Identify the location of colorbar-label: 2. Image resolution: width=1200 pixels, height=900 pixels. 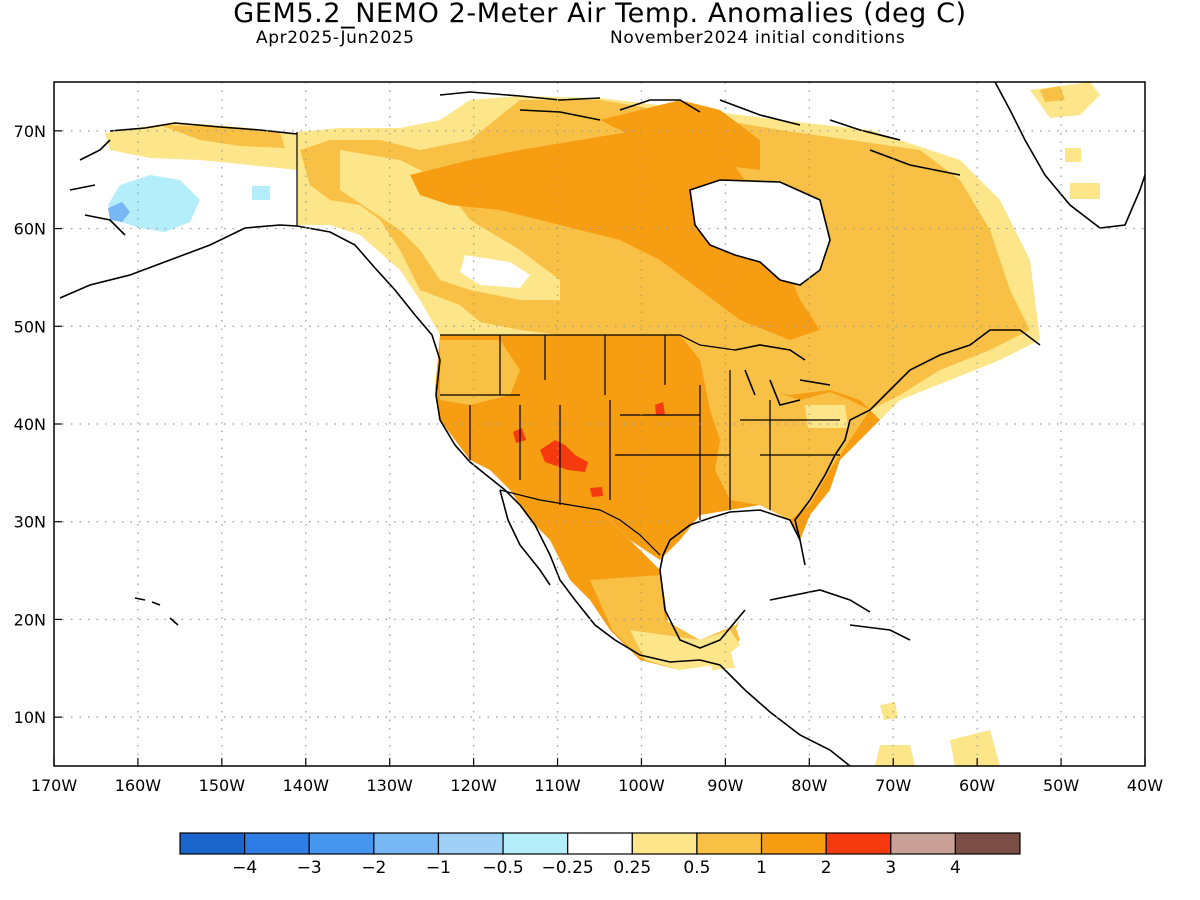
(826, 868).